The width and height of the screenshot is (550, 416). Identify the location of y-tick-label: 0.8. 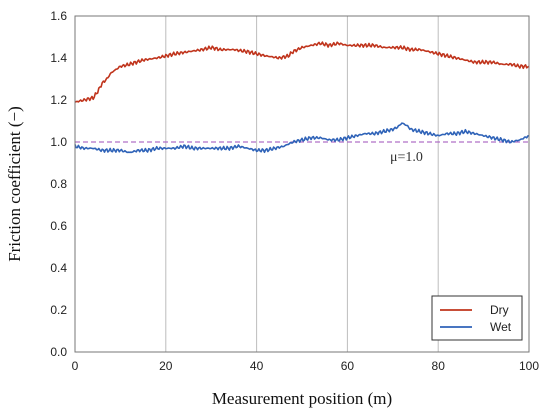
(58, 184).